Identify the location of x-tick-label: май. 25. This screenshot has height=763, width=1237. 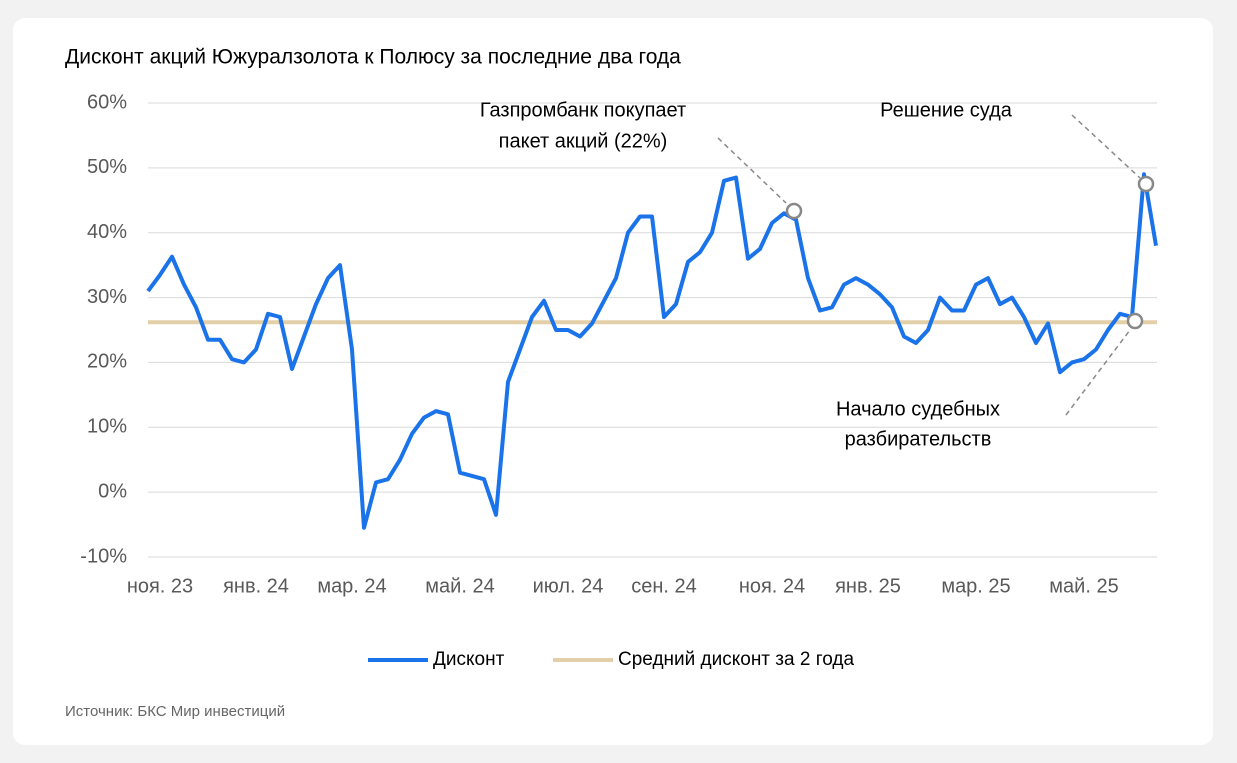
(1083, 586).